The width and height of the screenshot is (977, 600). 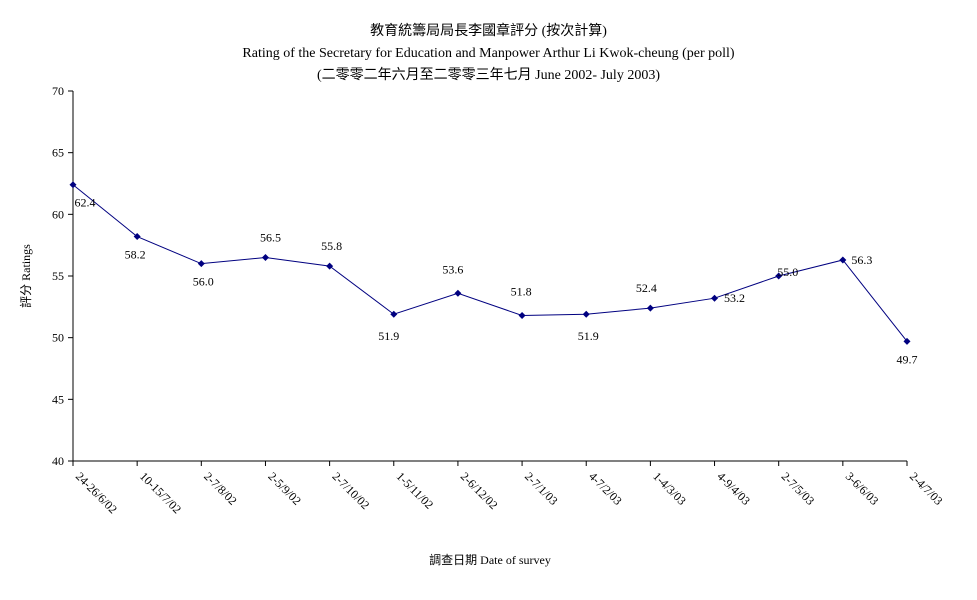 I want to click on x-tick-label: 3-6/6/03, so click(x=862, y=488).